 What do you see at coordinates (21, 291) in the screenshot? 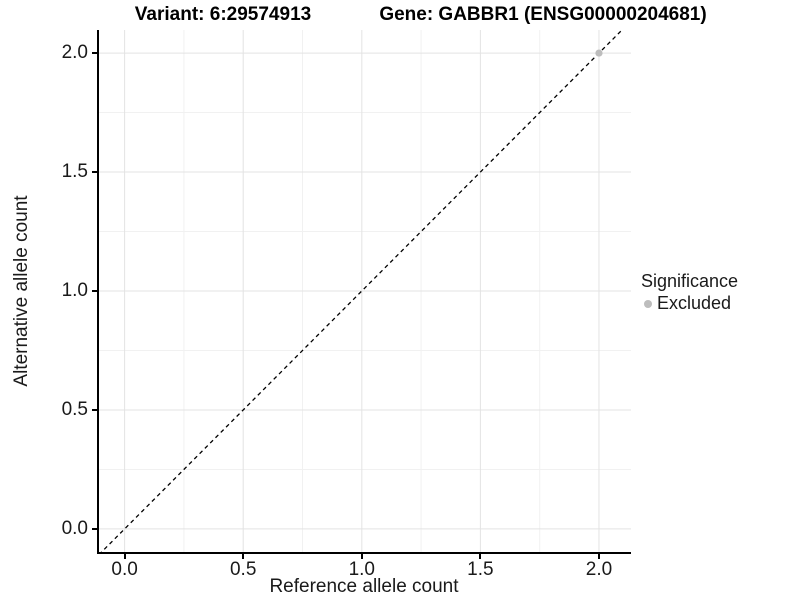
I see `y-axis-title: Alternative allele count` at bounding box center [21, 291].